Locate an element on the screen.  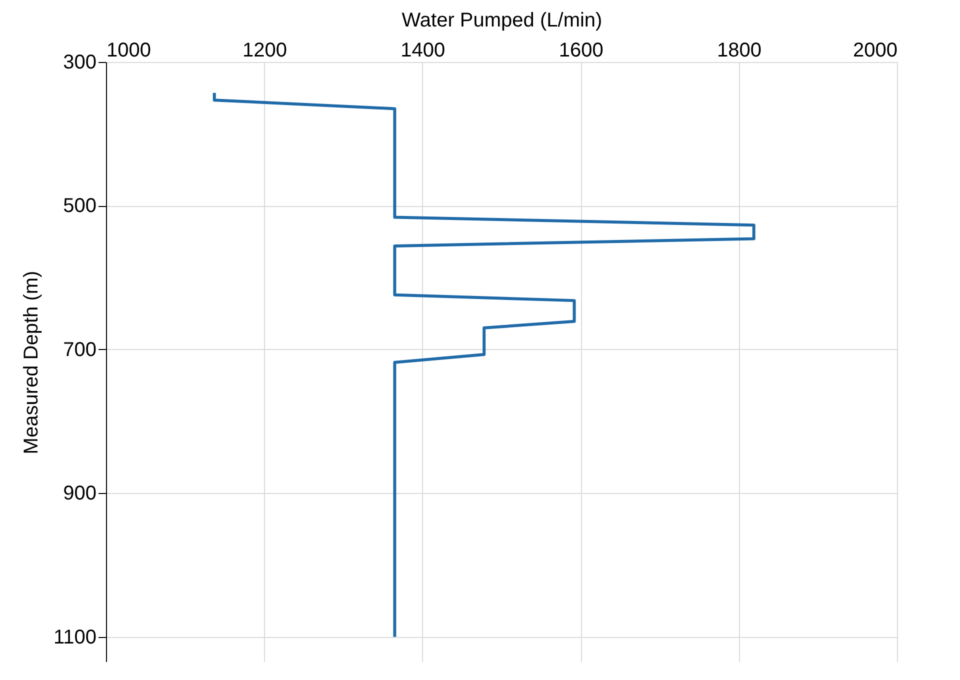
x-tick-label: 1000 is located at coordinates (128, 51).